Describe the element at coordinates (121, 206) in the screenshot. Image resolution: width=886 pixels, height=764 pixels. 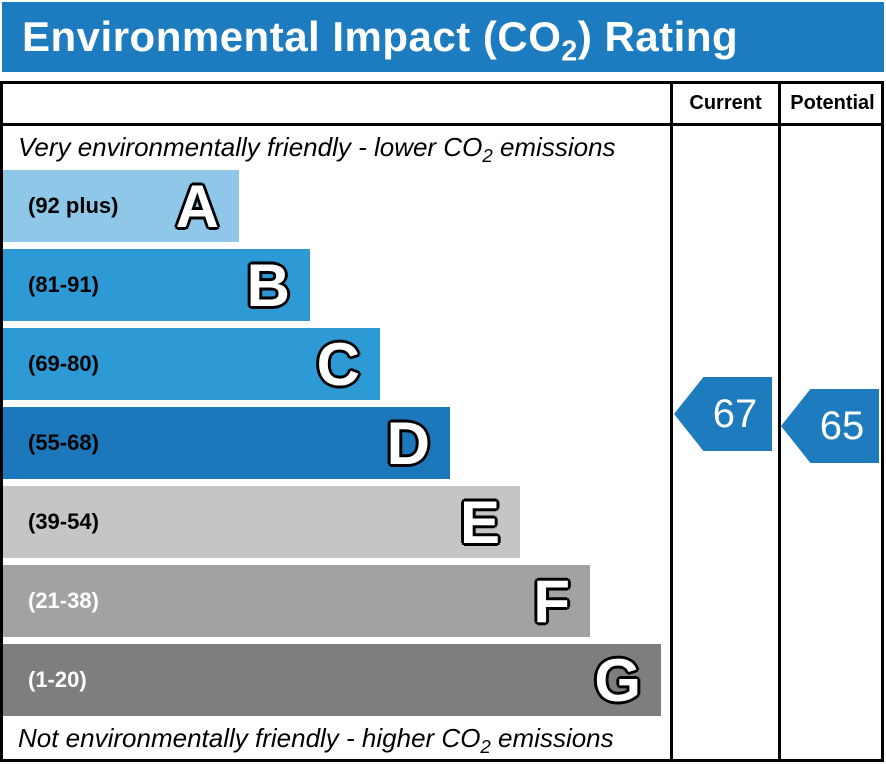
I see `band-row-a: (92 plus) A` at that location.